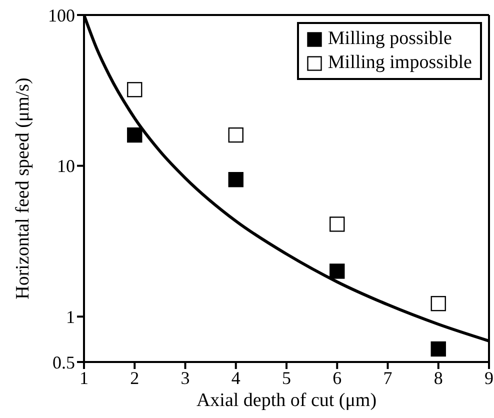 The width and height of the screenshot is (494, 418). Describe the element at coordinates (185, 378) in the screenshot. I see `x-tick-label: 3` at that location.